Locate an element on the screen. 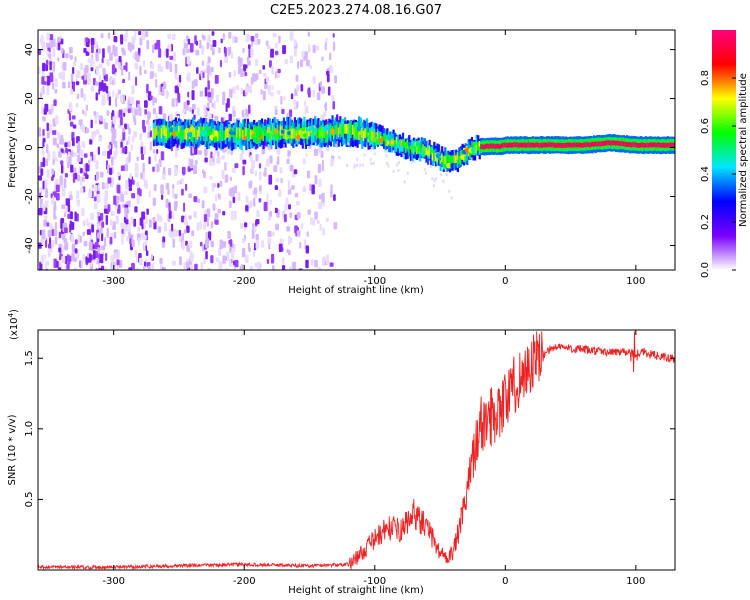 The image size is (750, 600). y-tick-label: 0 is located at coordinates (29, 147).